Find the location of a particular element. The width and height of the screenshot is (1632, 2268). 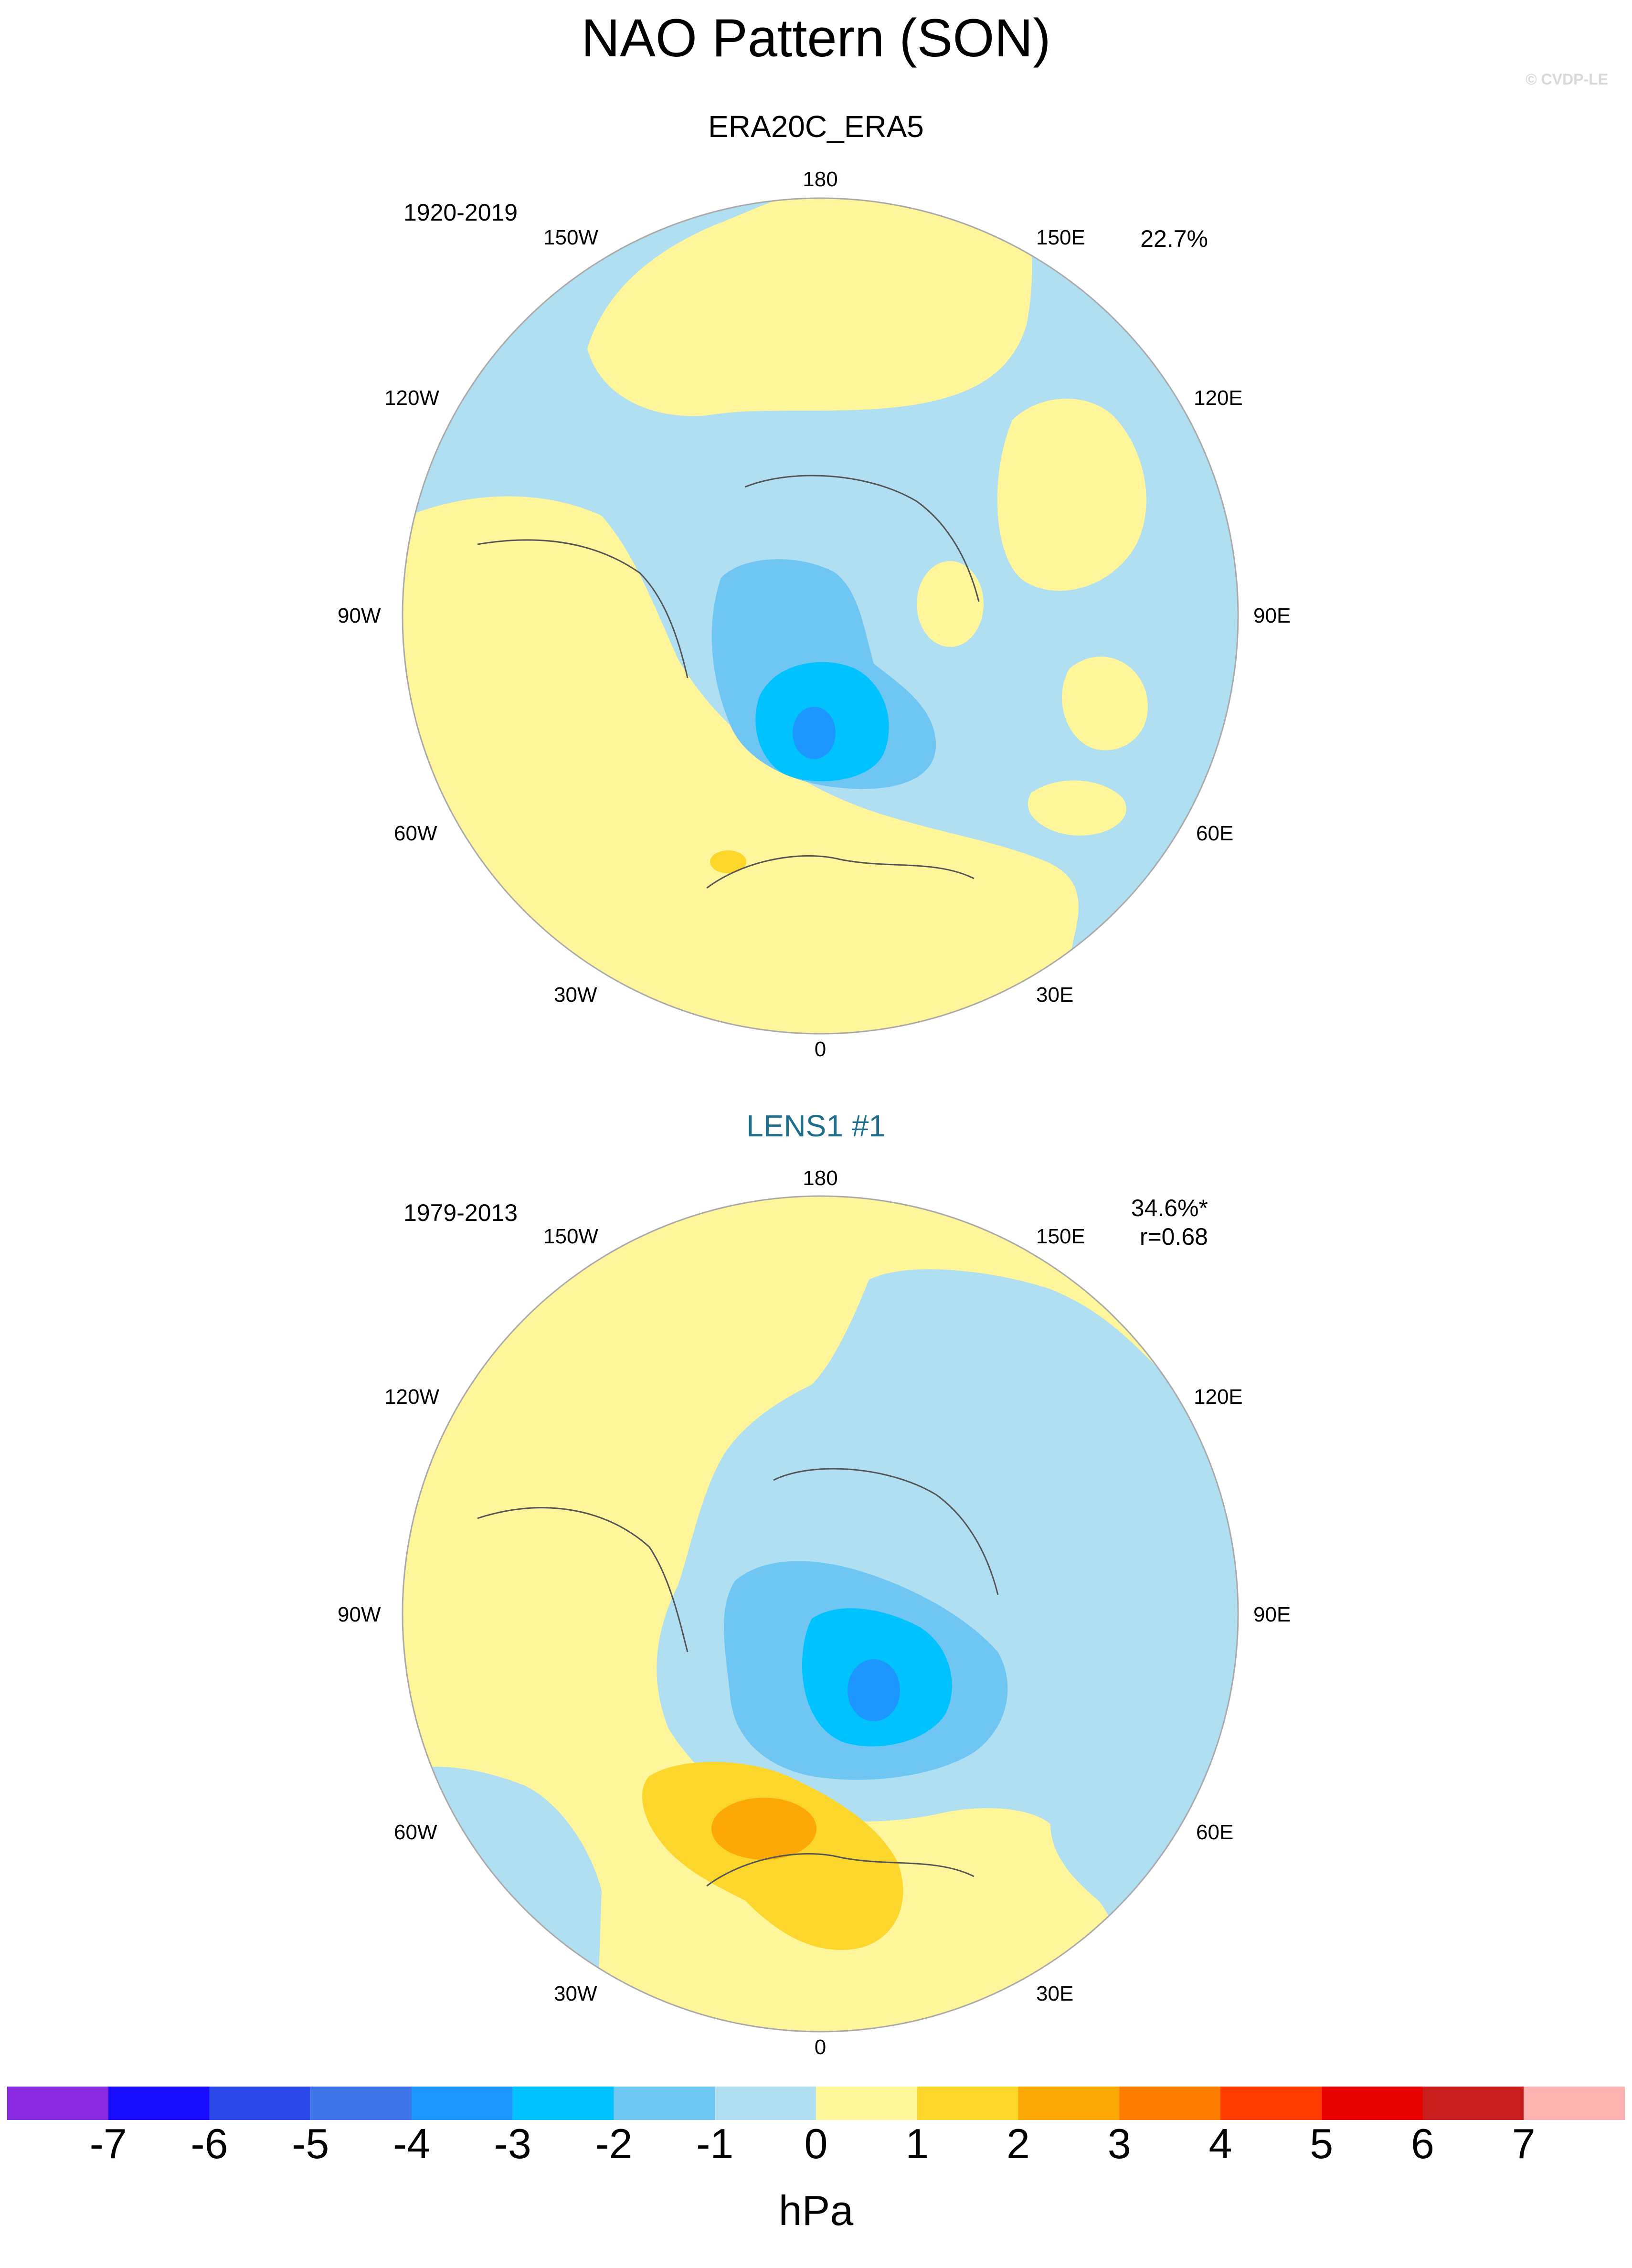

colorbar-tick-label: 2 is located at coordinates (1018, 2143).